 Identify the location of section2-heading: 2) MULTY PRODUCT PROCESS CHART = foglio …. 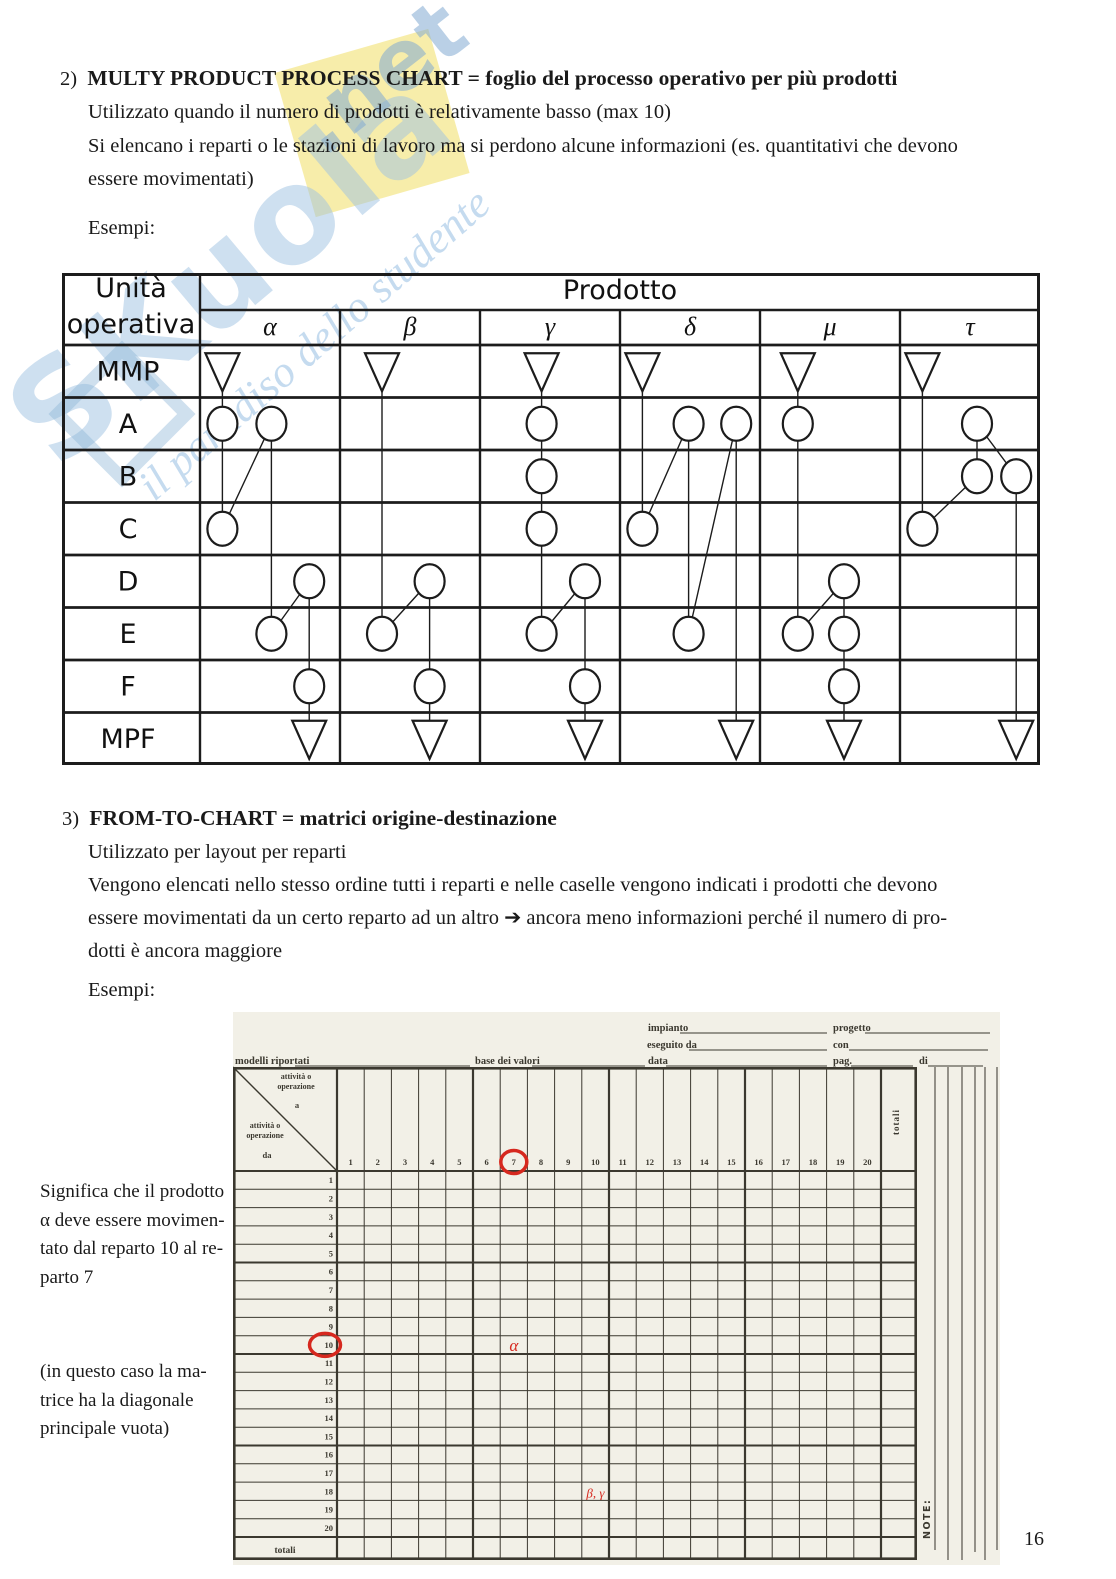
(478, 79).